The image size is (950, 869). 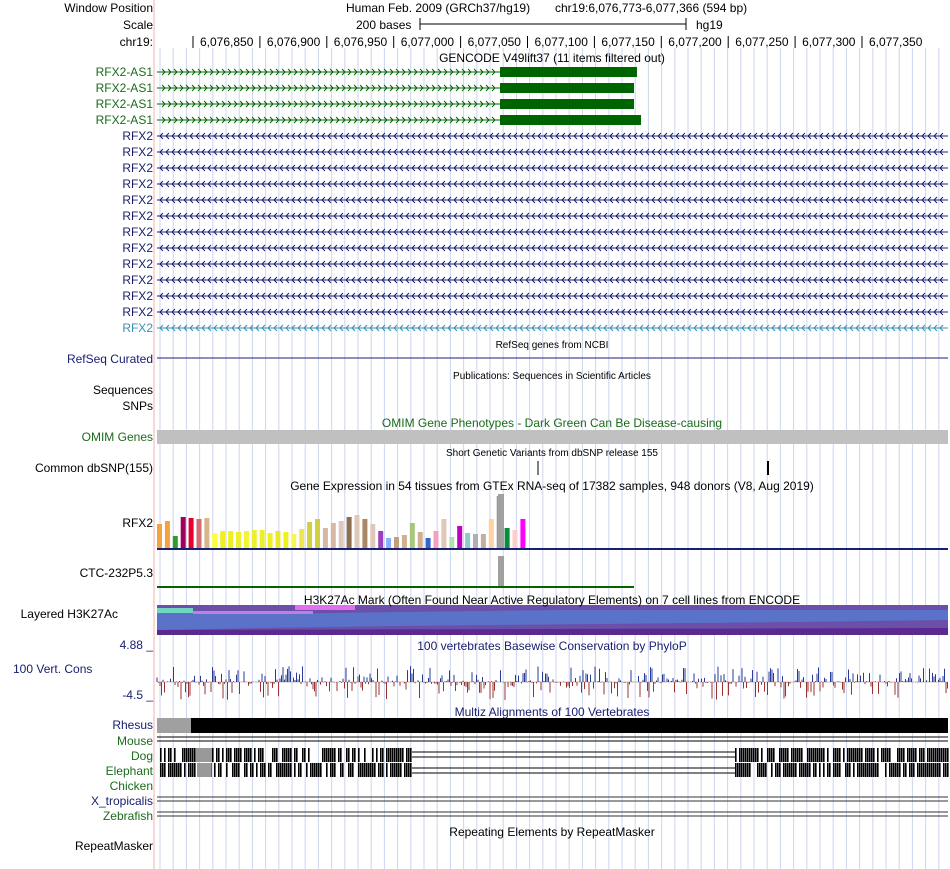 What do you see at coordinates (121, 801) in the screenshot?
I see `species-label-x_tropicalis: X_tropicalis` at bounding box center [121, 801].